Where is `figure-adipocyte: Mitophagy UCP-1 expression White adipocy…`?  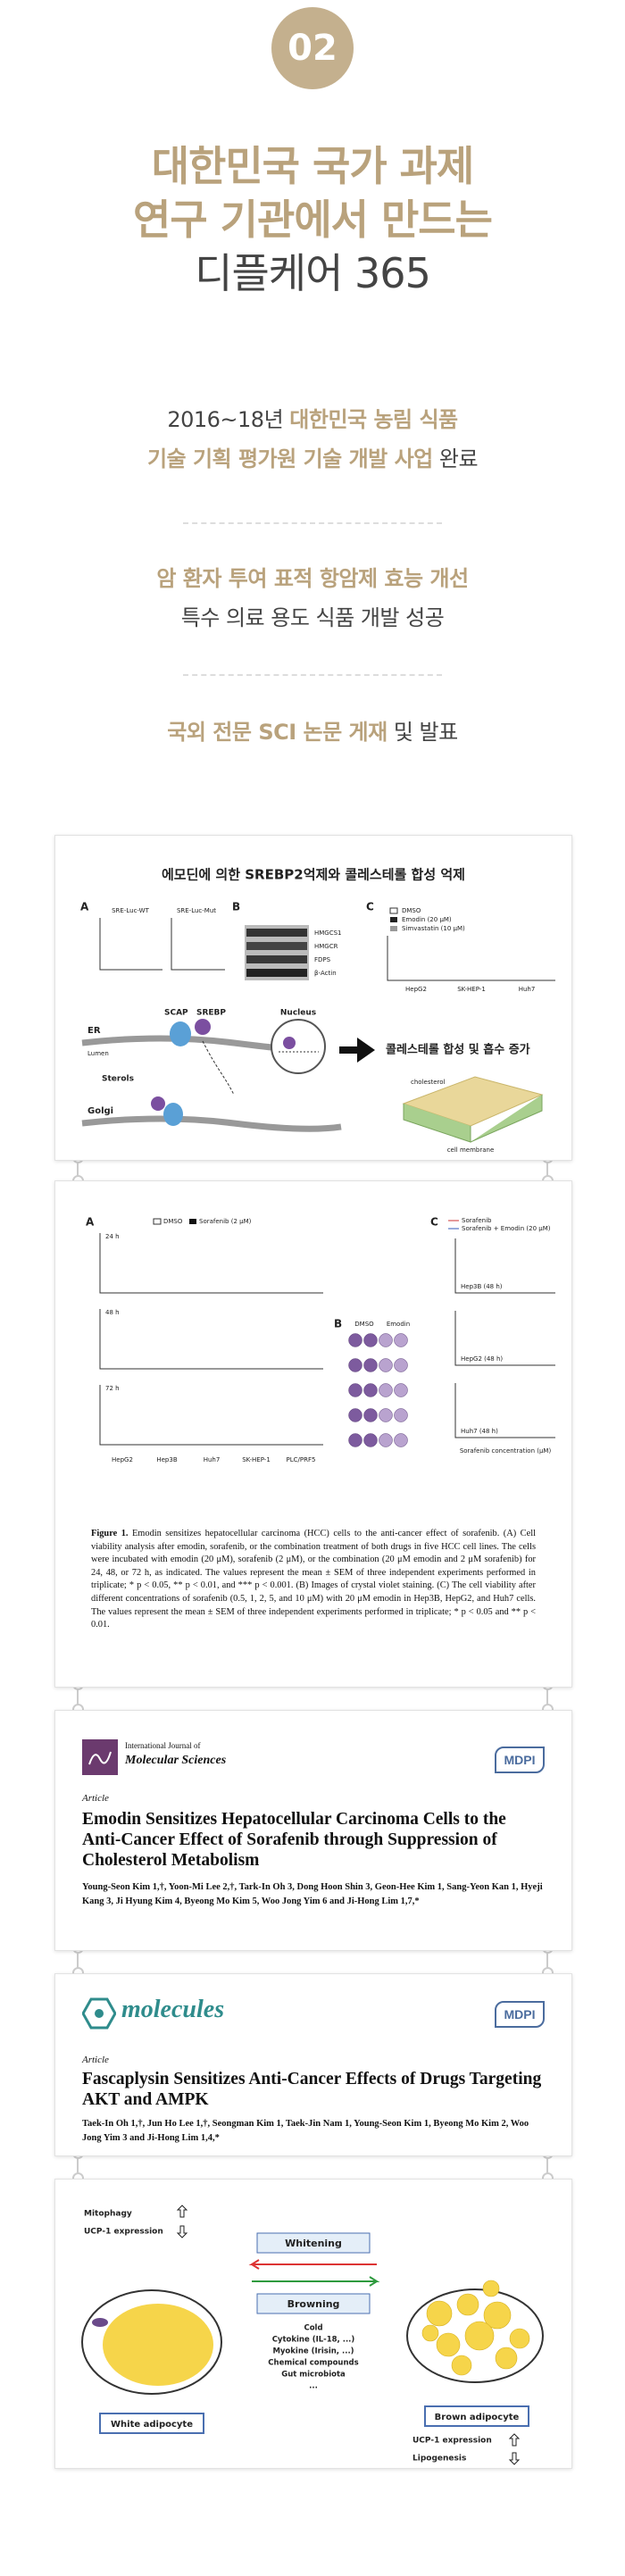 figure-adipocyte: Mitophagy UCP-1 expression White adipocy… is located at coordinates (313, 2335).